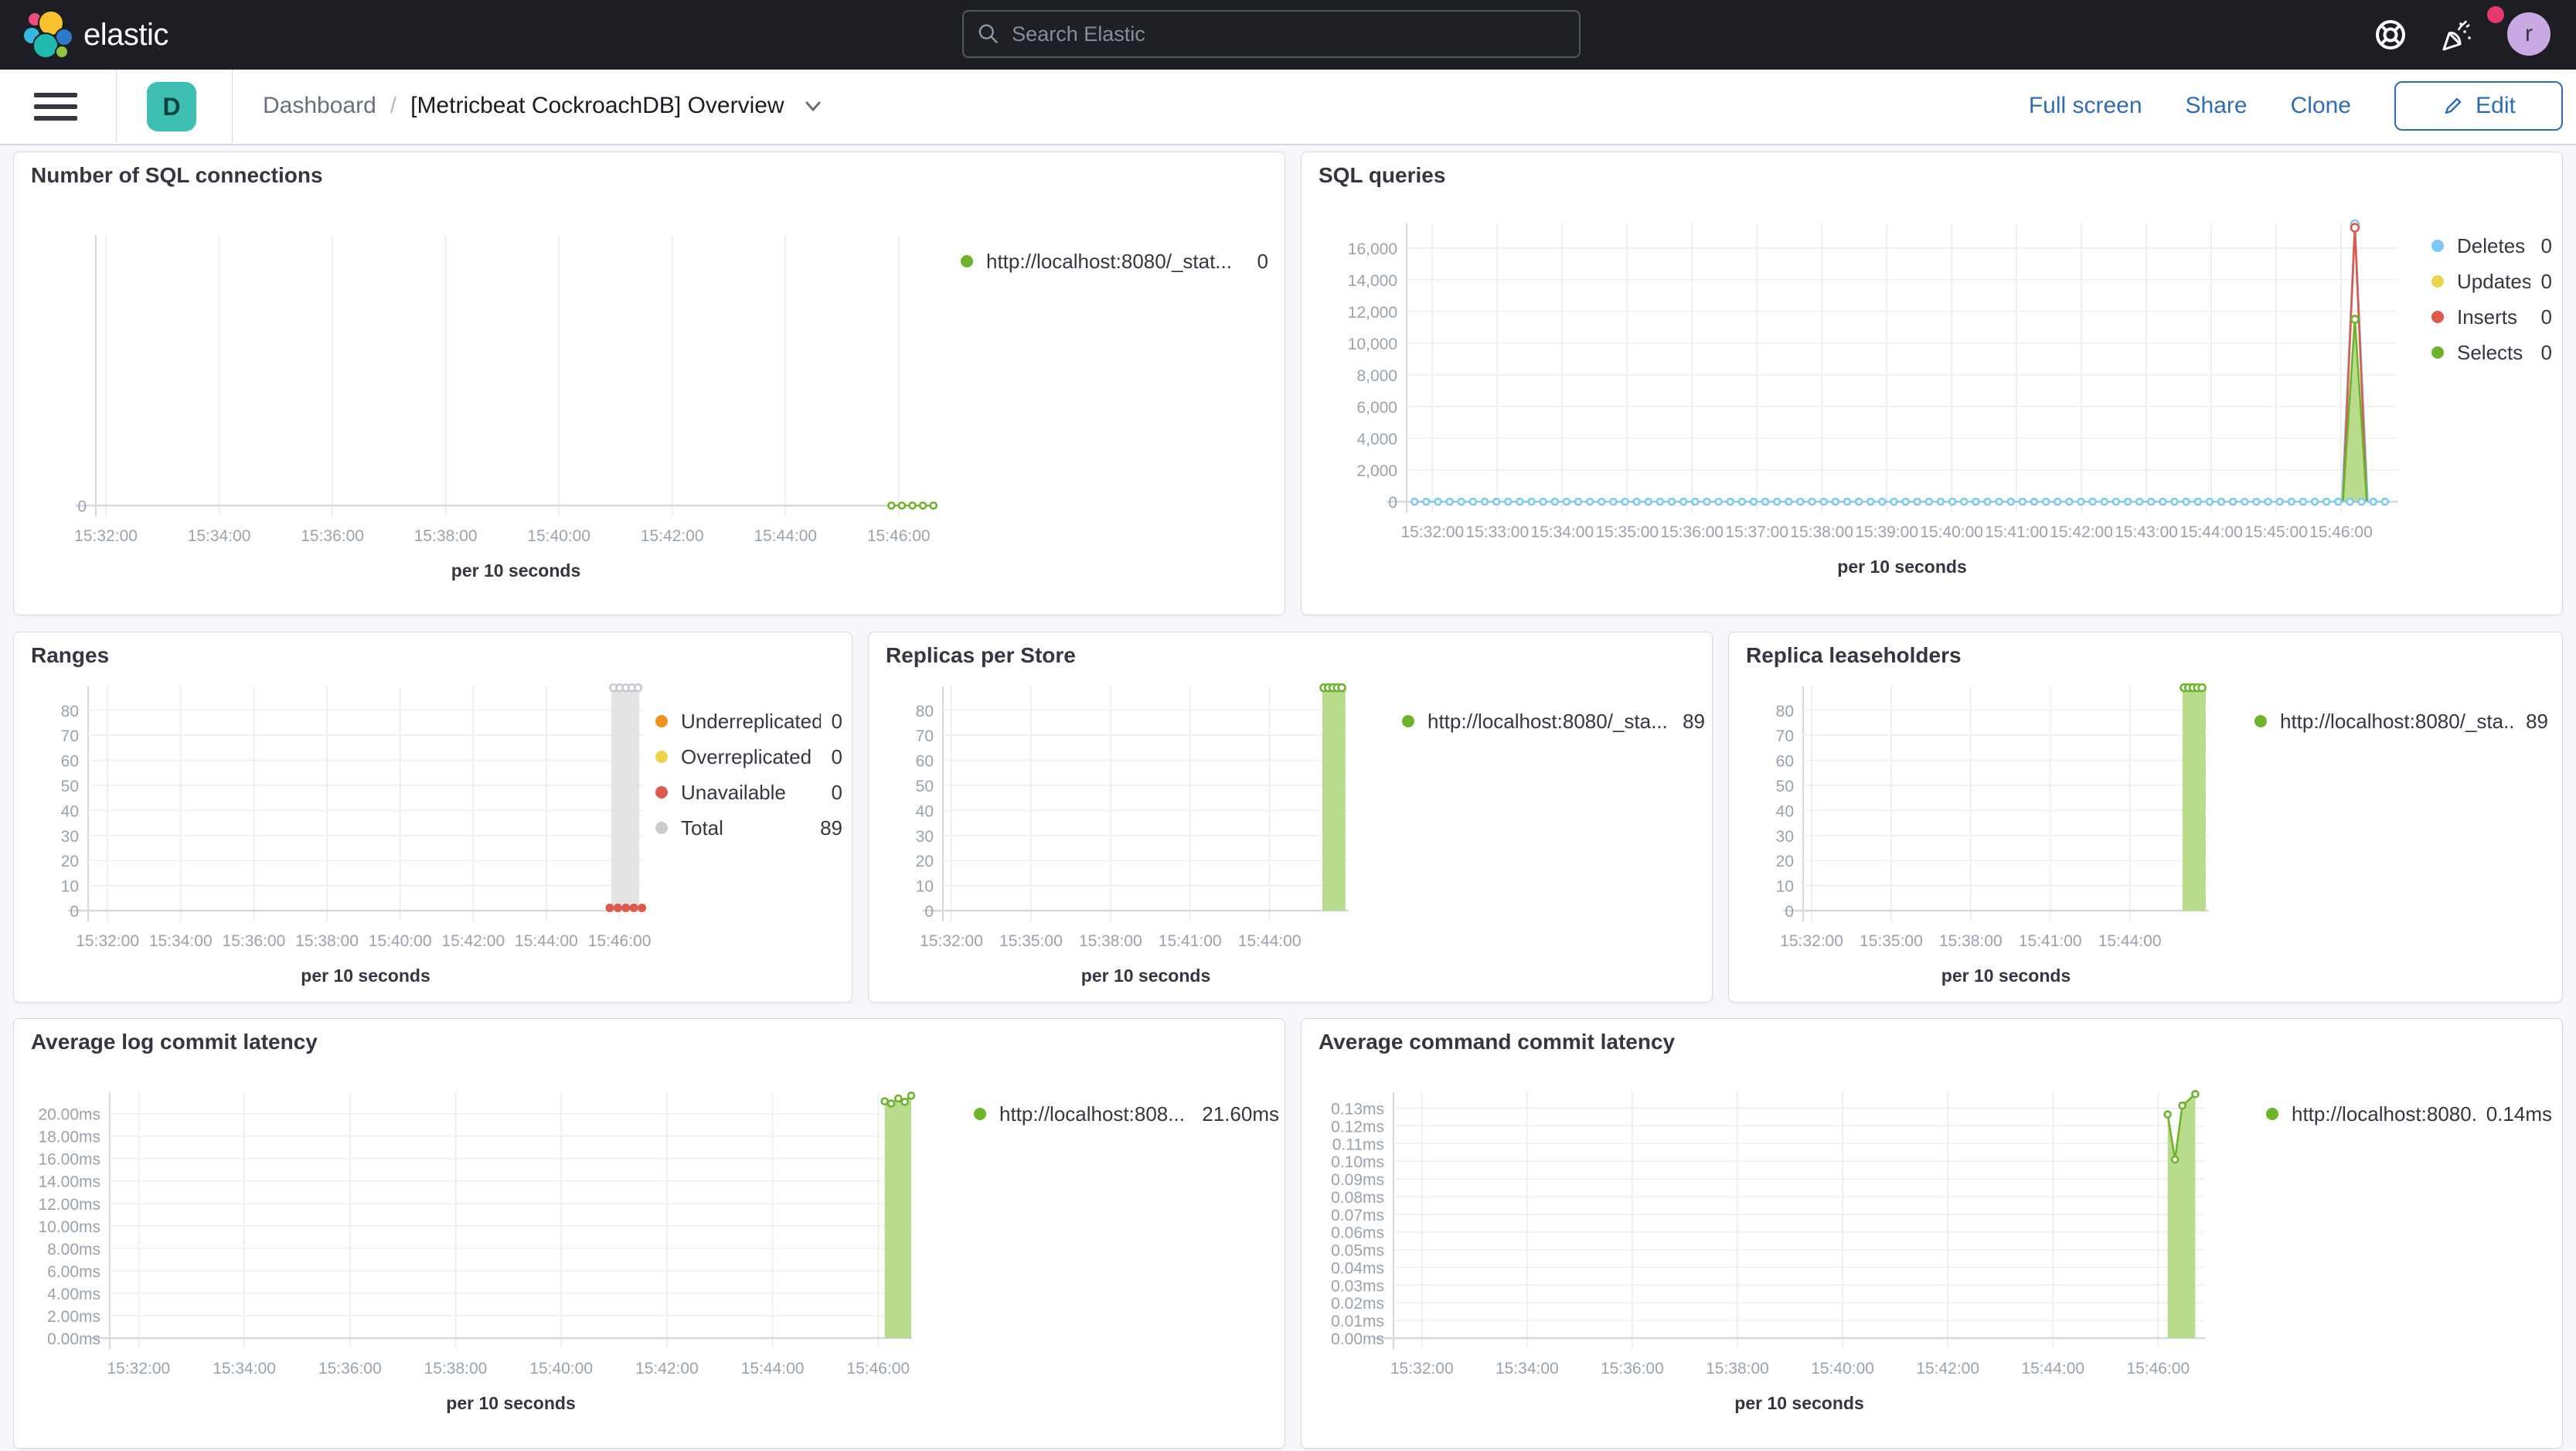 This screenshot has height=1451, width=2576. What do you see at coordinates (2528, 34) in the screenshot?
I see `user-avatar: r` at bounding box center [2528, 34].